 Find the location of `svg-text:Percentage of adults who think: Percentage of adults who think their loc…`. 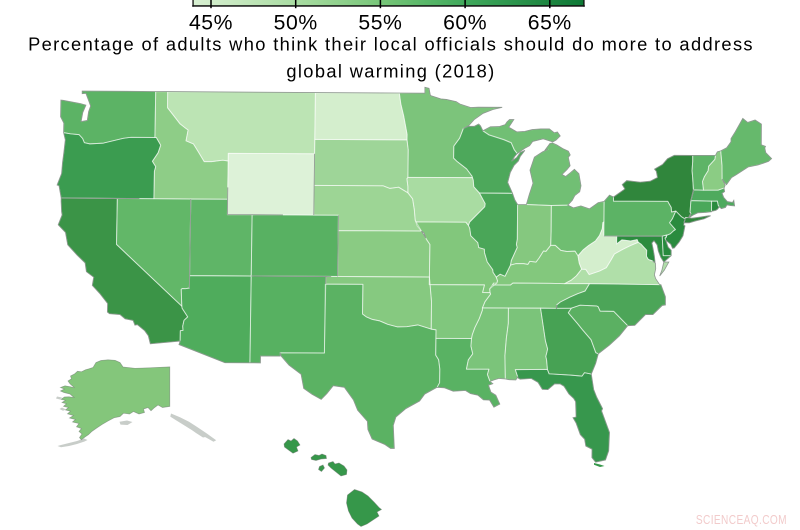

svg-text:Percentage of adults who think: Percentage of adults who think their loc… is located at coordinates (391, 44).